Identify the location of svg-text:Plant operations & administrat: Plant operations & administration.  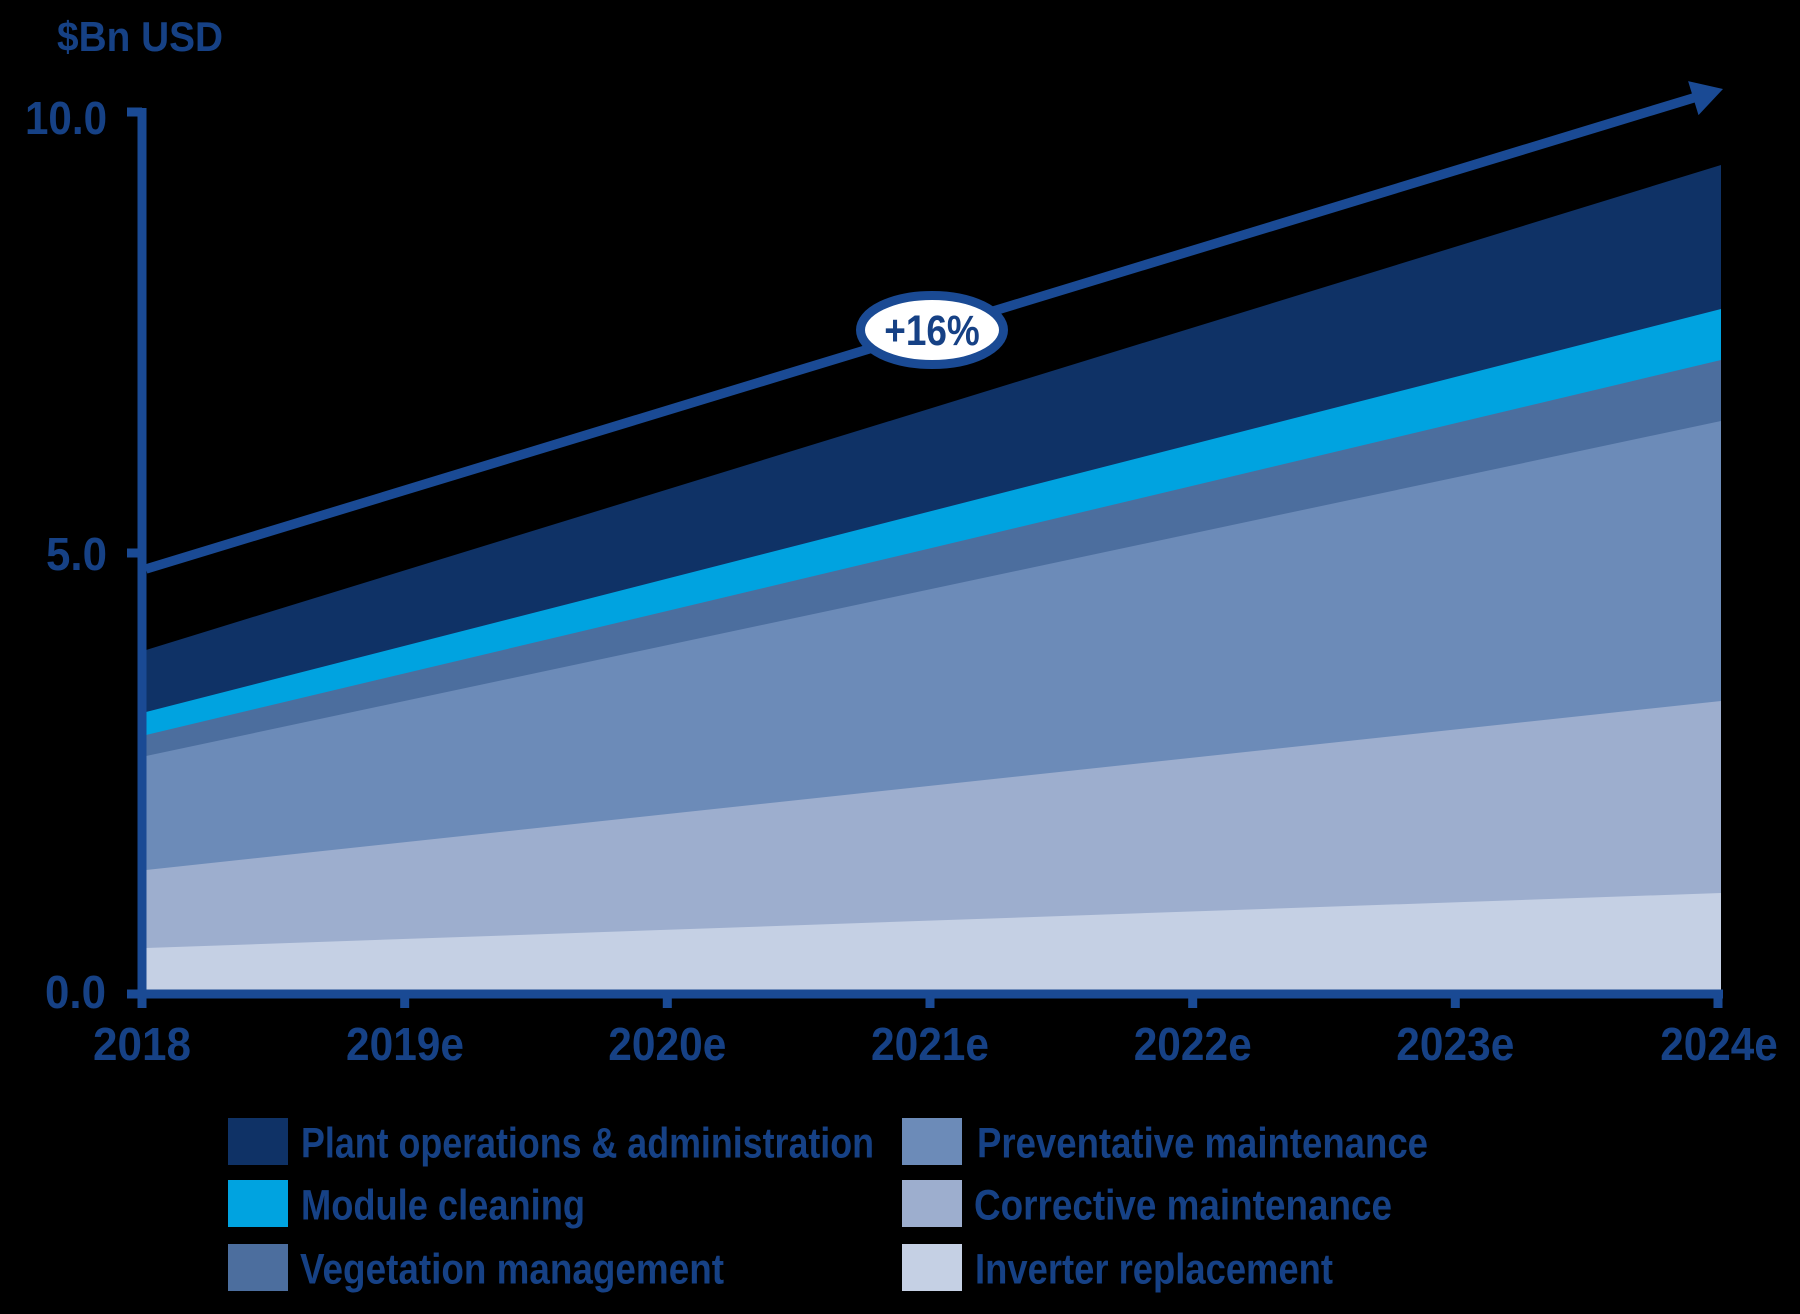
(587, 1144).